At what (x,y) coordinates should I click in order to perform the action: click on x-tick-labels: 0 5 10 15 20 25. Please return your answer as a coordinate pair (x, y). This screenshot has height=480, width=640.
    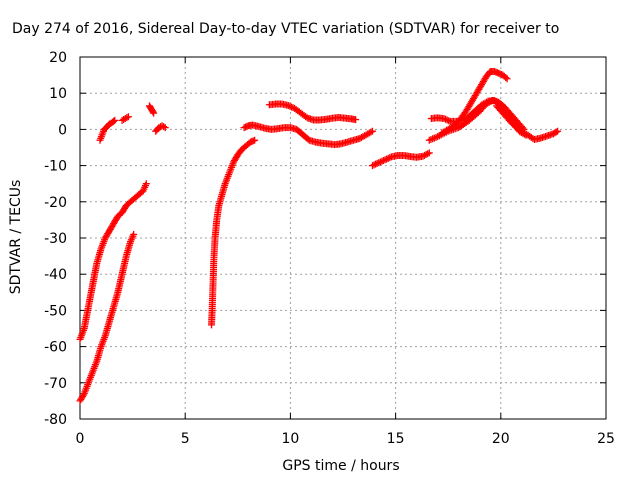
    Looking at the image, I should click on (345, 439).